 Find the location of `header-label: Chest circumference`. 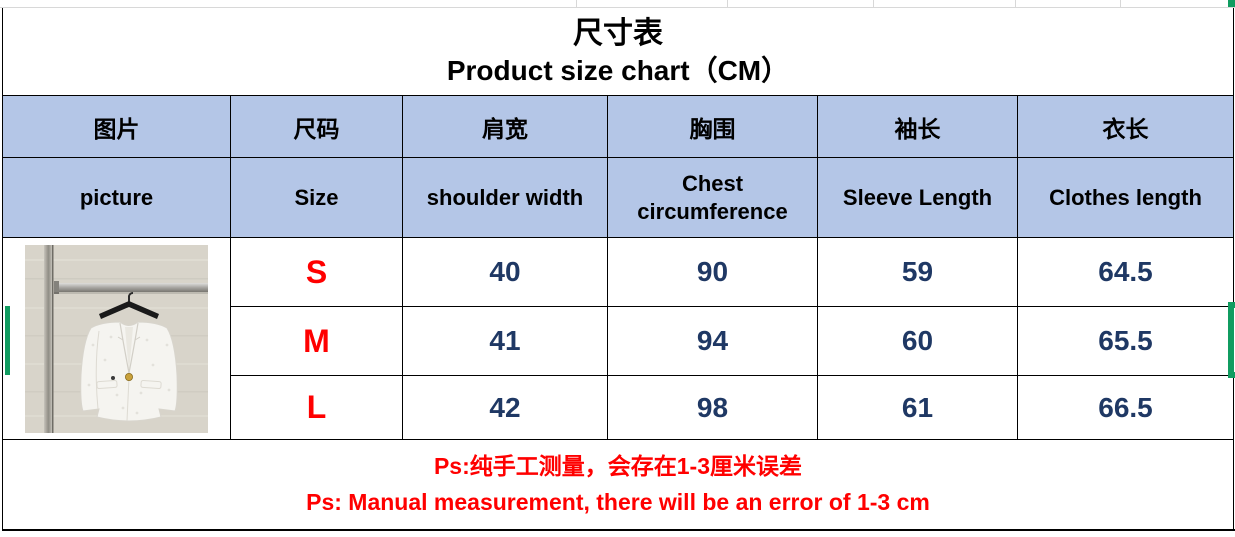

header-label: Chest circumference is located at coordinates (712, 197).